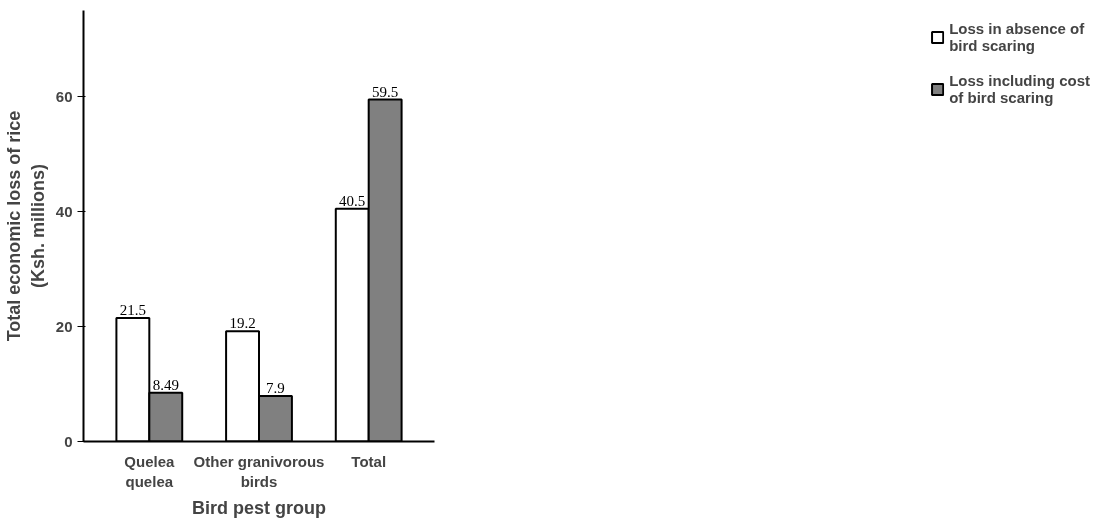  I want to click on y-tick-label: 20, so click(64, 326).